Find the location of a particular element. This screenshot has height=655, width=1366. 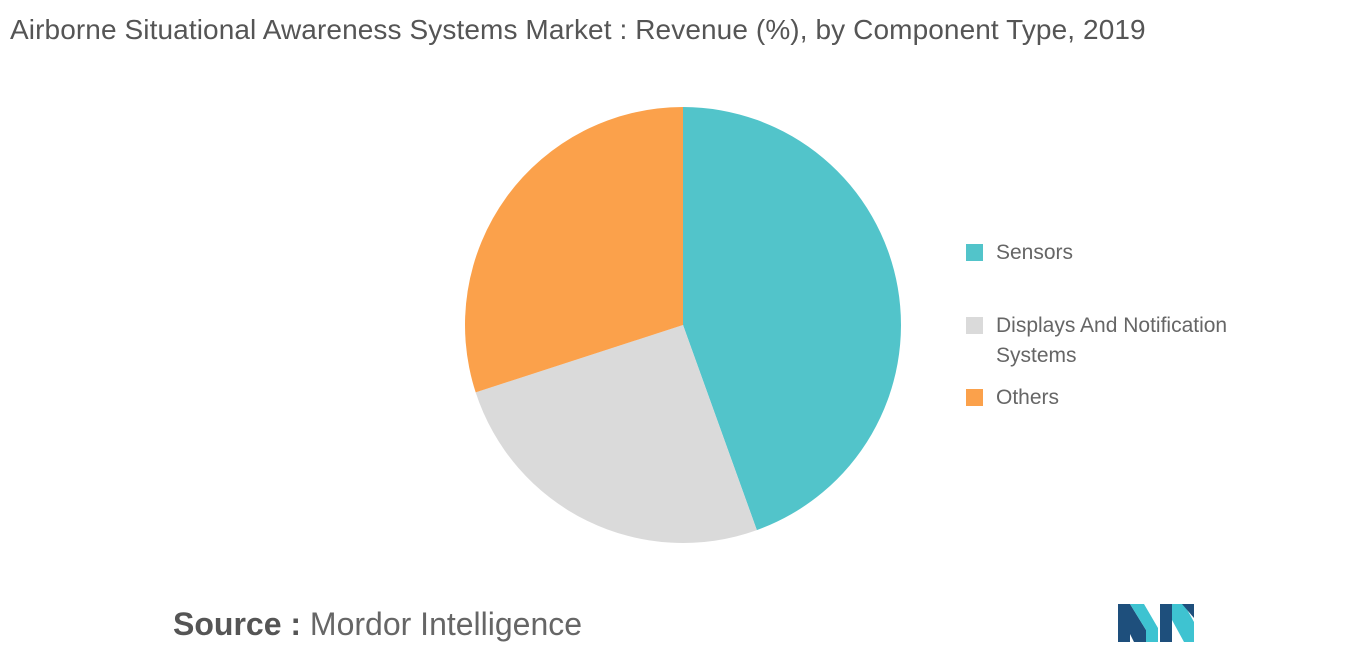

legend-label-displays: Displays And Notification Systems is located at coordinates (1112, 340).